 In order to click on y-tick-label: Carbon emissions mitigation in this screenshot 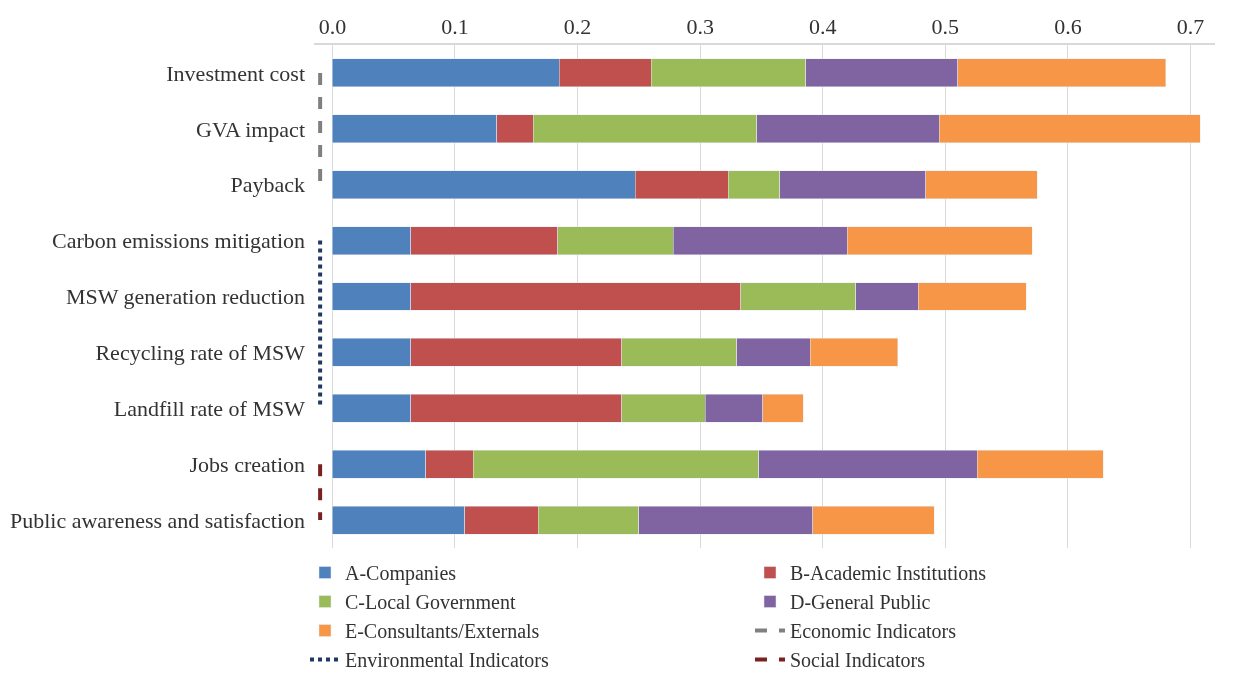, I will do `click(178, 241)`.